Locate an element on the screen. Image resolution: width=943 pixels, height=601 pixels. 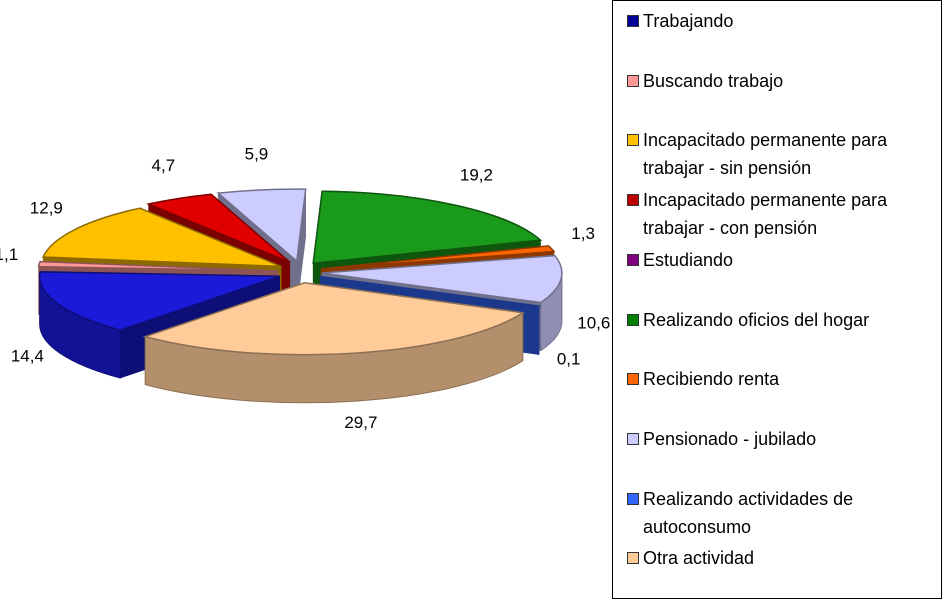
legend-label: Trabajando is located at coordinates (688, 21).